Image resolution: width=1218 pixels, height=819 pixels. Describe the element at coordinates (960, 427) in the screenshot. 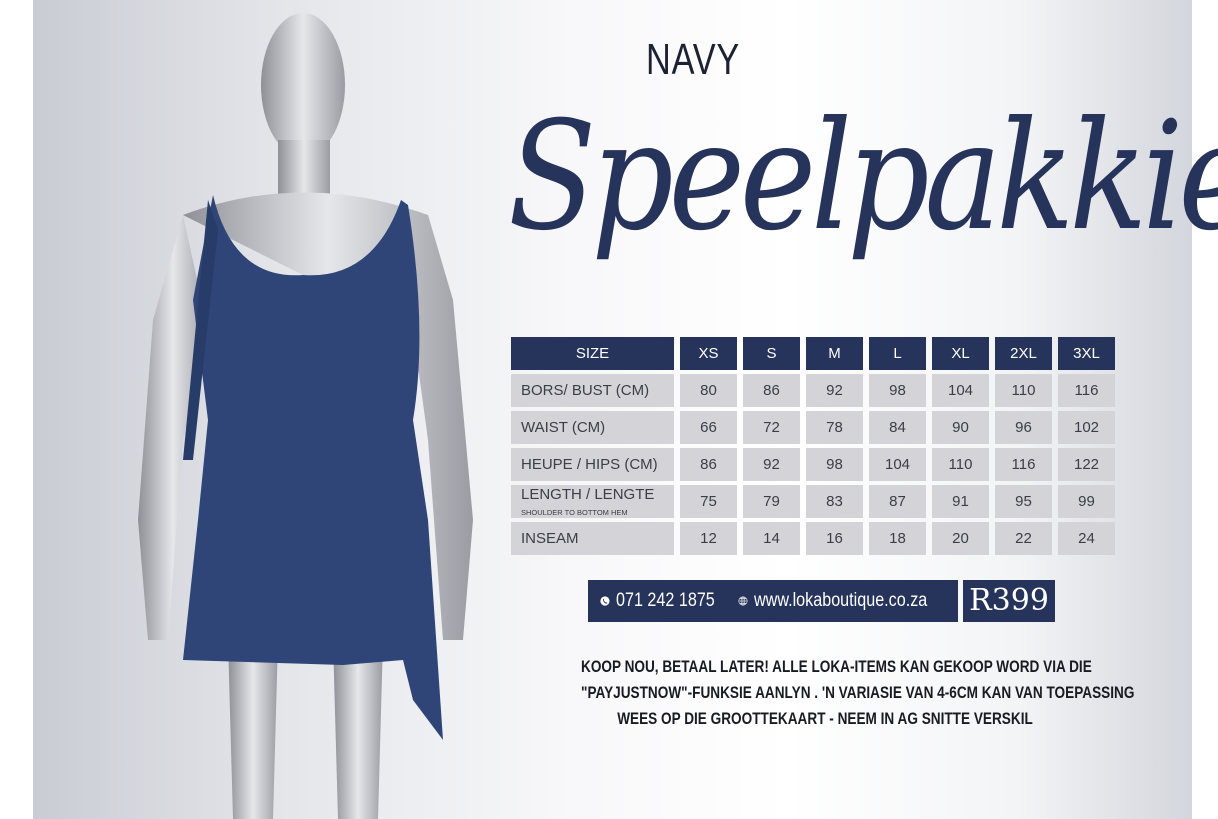

I see `table-cell: 90` at that location.